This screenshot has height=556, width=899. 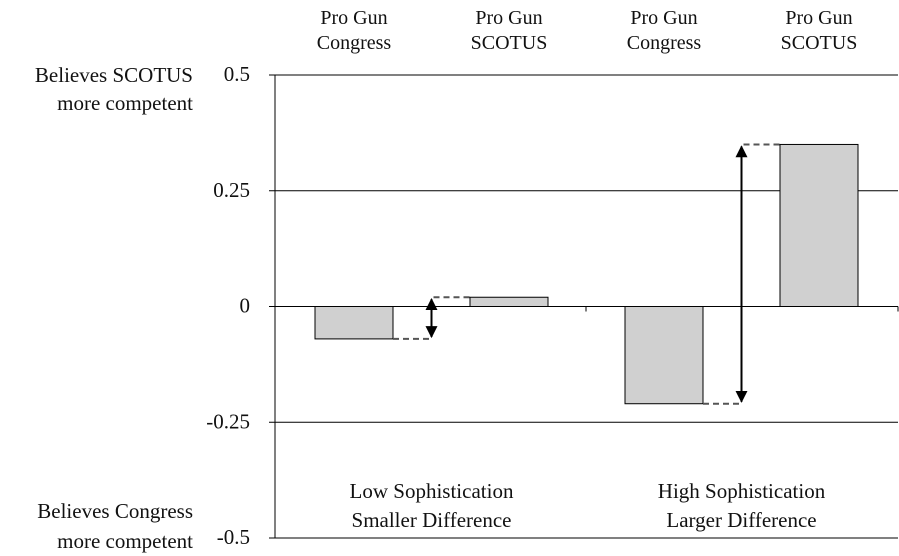 I want to click on group-label: Larger Difference, so click(x=741, y=520).